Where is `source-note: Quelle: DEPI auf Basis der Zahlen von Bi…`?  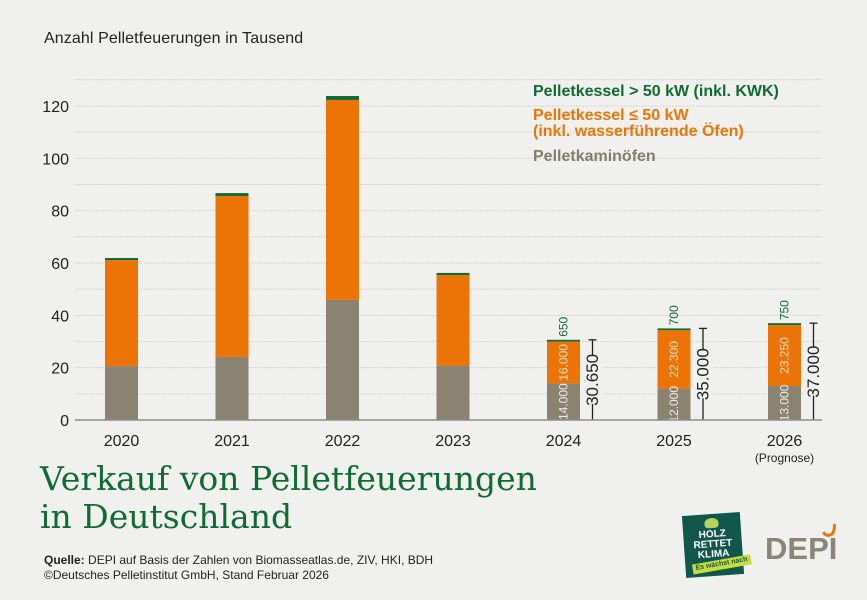 source-note: Quelle: DEPI auf Basis der Zahlen von Bi… is located at coordinates (238, 568).